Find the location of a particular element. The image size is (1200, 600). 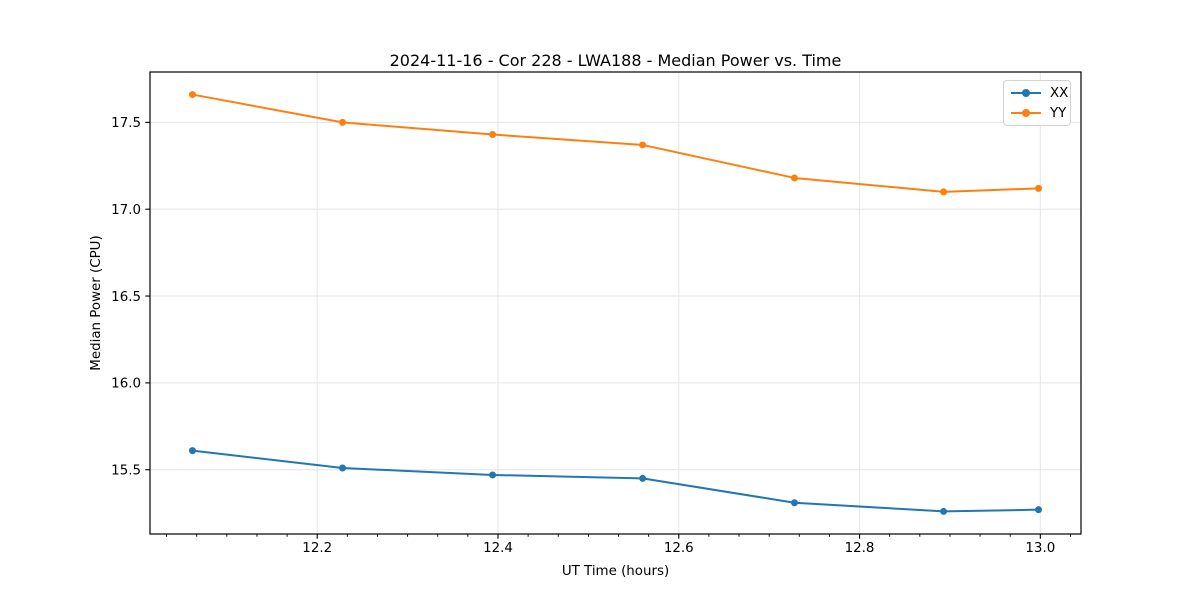

y-tick-label: 17.5 is located at coordinates (126, 123).